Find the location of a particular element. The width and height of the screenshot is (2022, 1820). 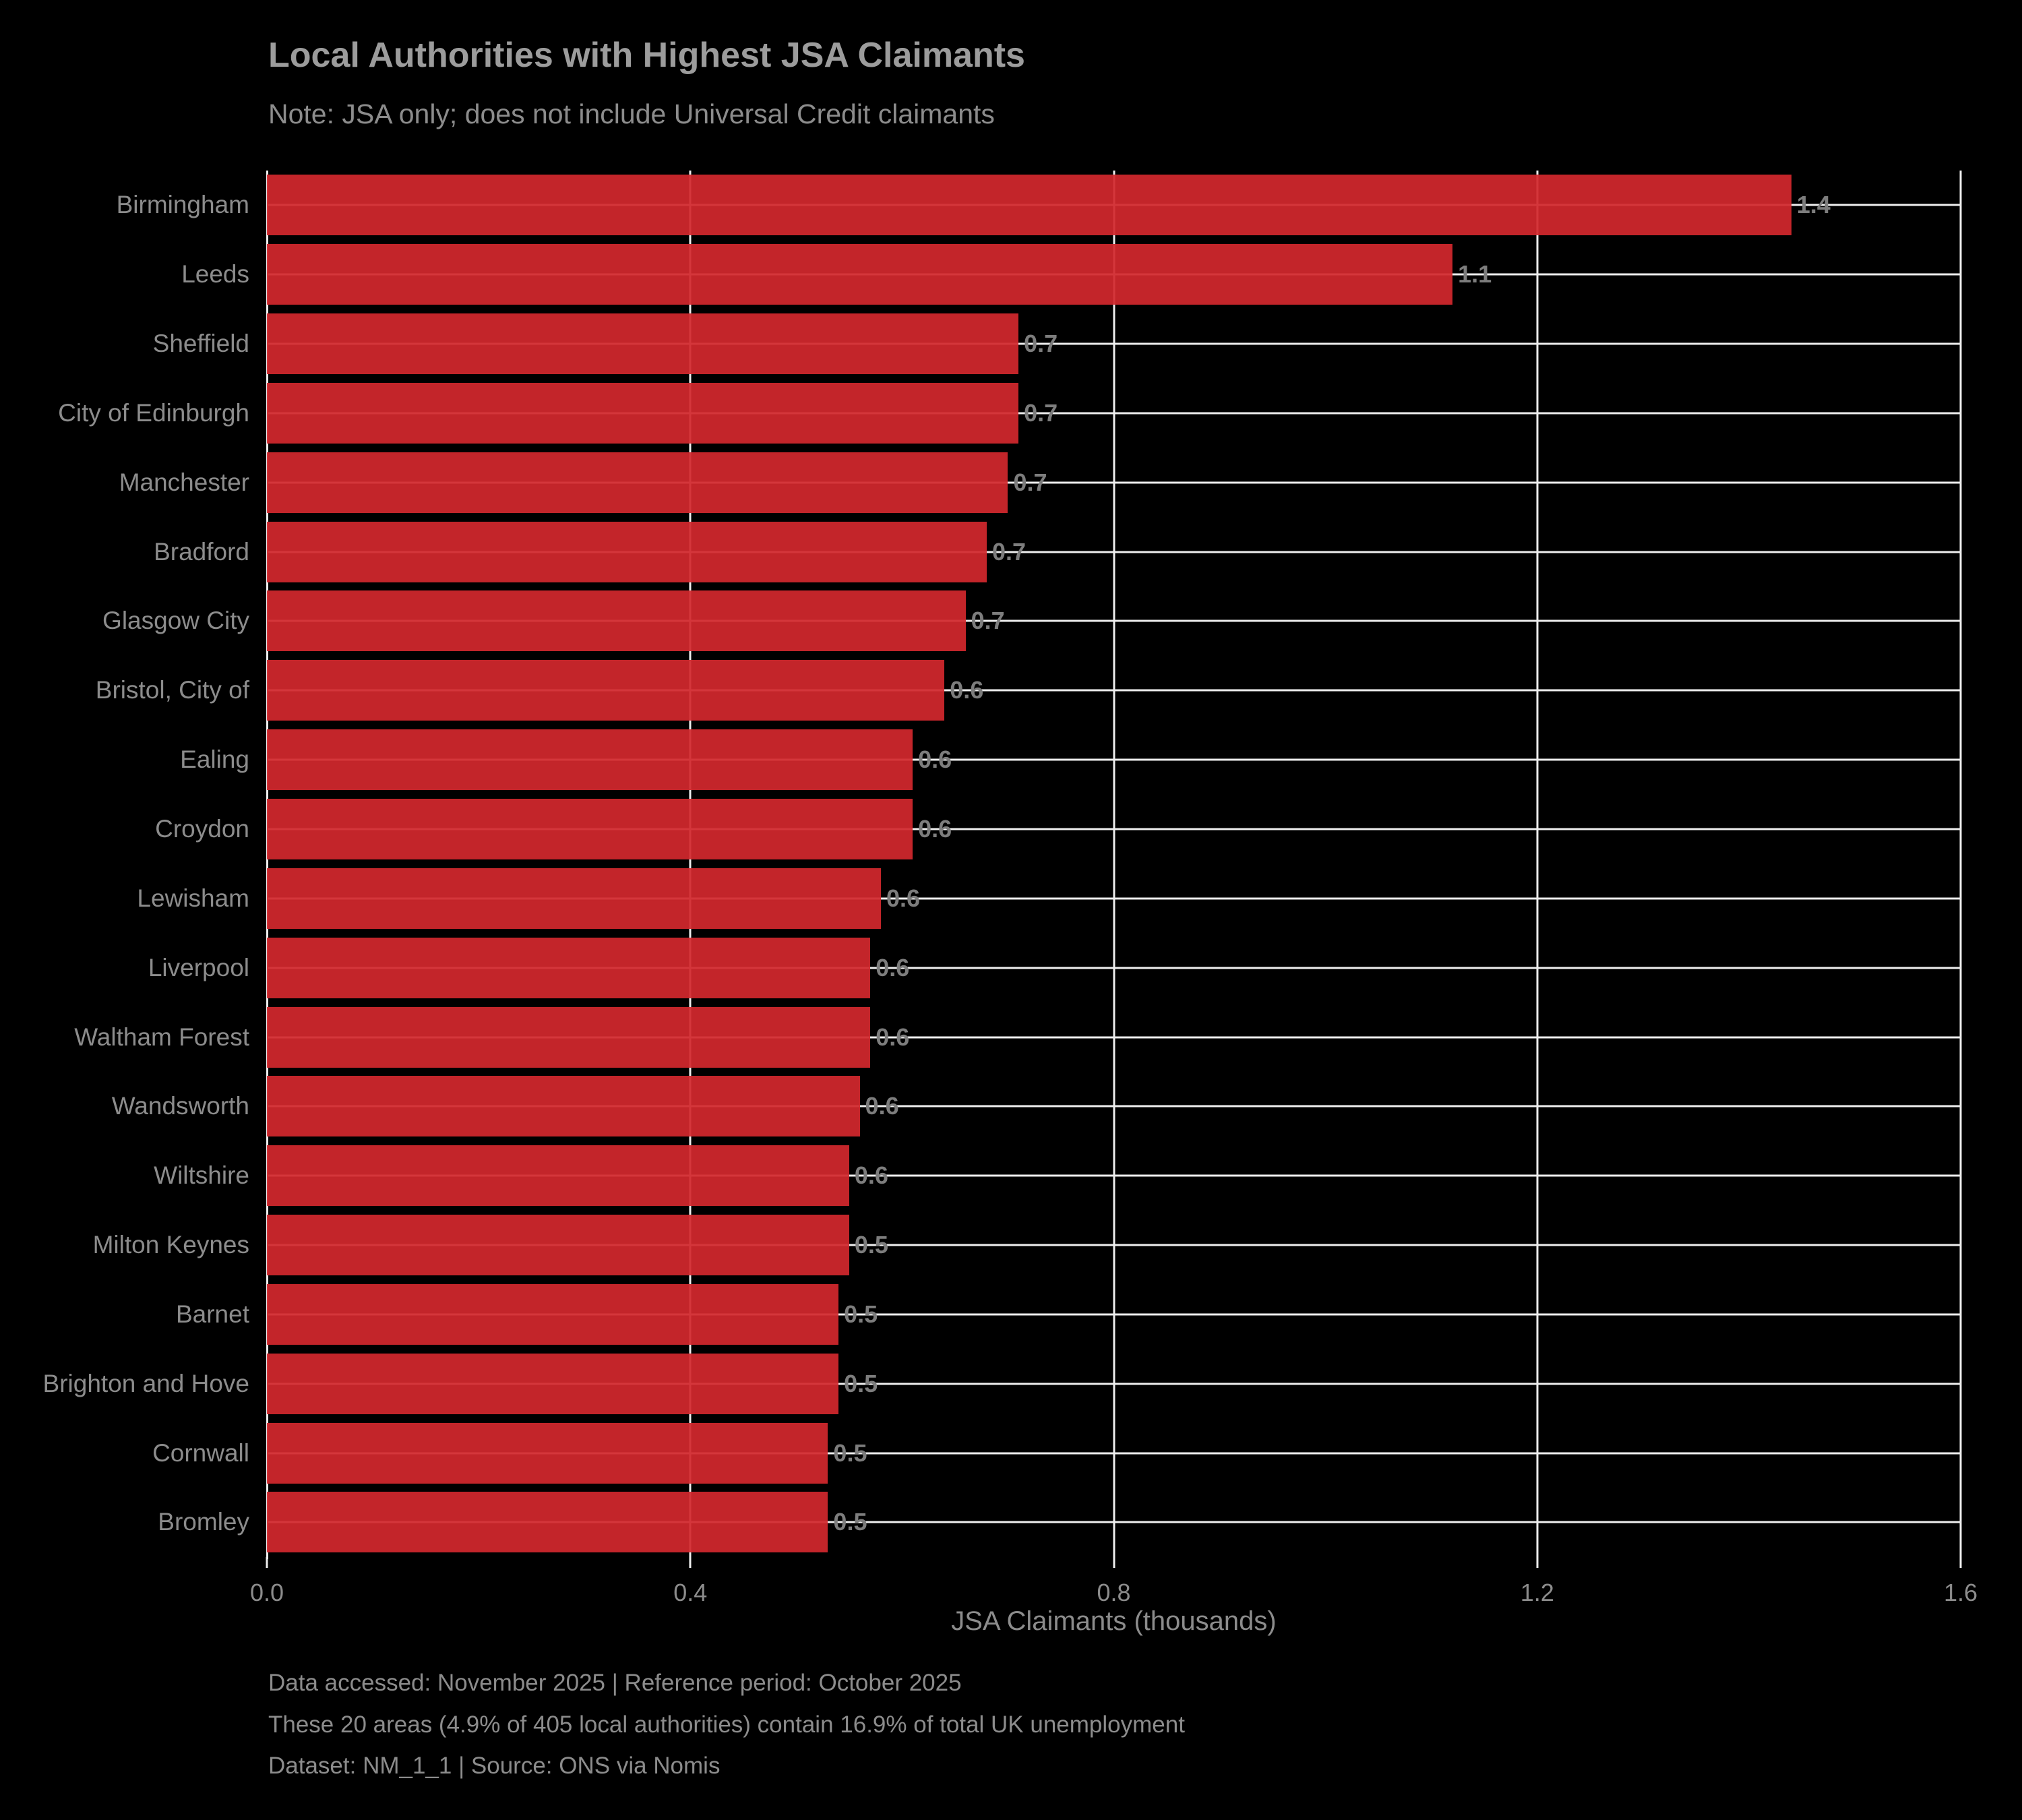

category-label: Milton Keynes is located at coordinates (170, 1245).